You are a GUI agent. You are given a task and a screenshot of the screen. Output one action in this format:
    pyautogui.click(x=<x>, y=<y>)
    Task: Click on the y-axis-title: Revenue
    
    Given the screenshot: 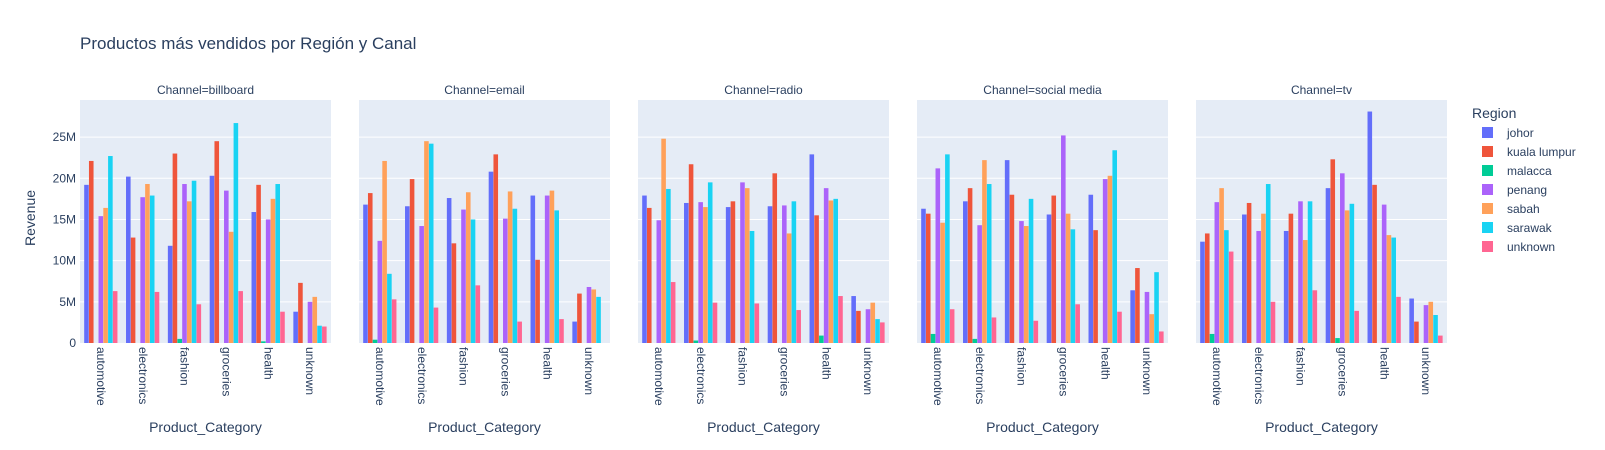 What is the action you would take?
    pyautogui.click(x=30, y=218)
    